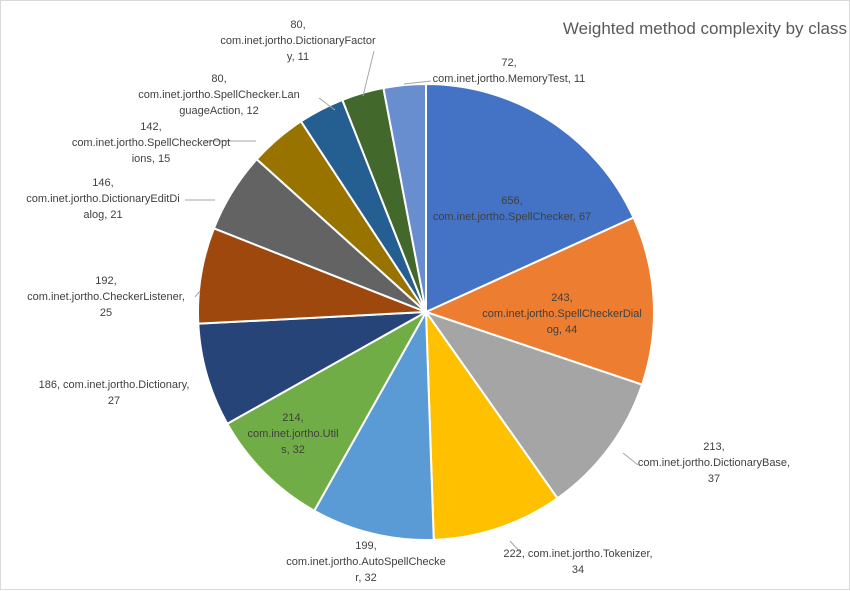 This screenshot has width=850, height=591. Describe the element at coordinates (509, 71) in the screenshot. I see `data-label: 72, com.inet.jortho.MemoryTest, 11` at that location.